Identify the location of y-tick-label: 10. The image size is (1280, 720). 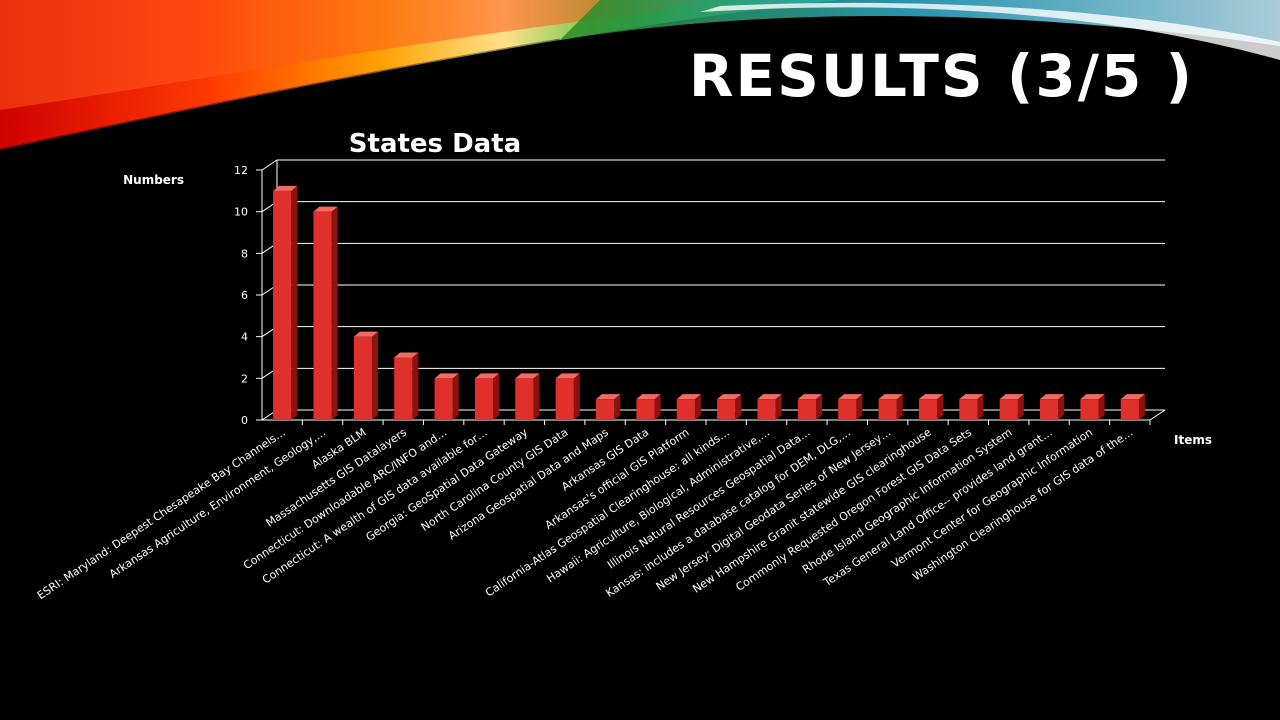
(241, 212).